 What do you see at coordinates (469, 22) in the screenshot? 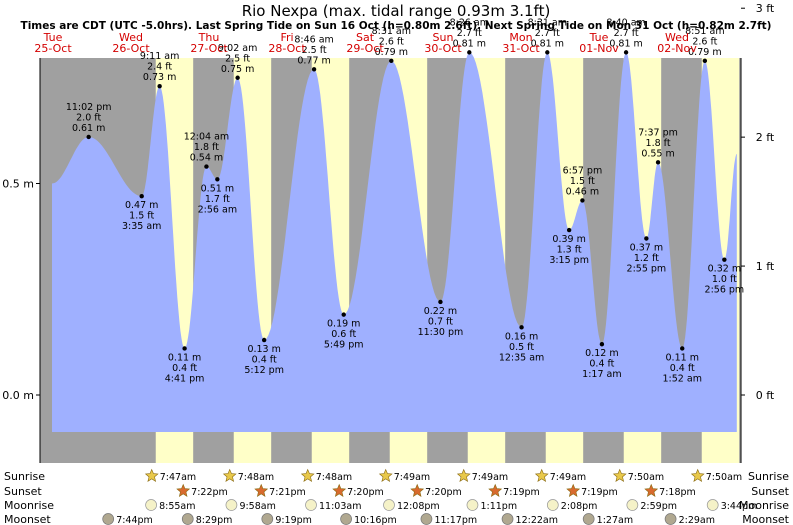
I see `tide-point-label: 8:26 am` at bounding box center [469, 22].